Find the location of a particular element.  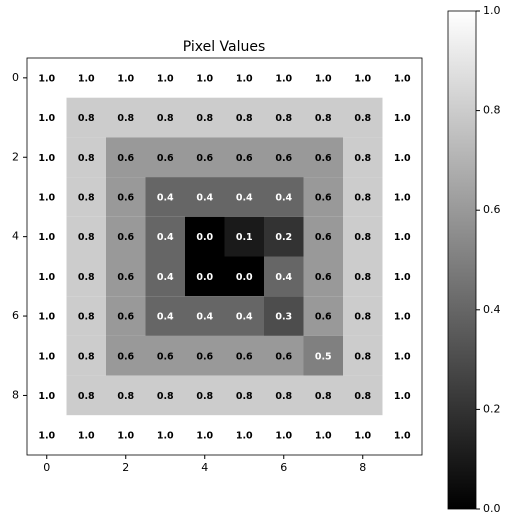

x-tick-label: 0 is located at coordinates (46, 467).